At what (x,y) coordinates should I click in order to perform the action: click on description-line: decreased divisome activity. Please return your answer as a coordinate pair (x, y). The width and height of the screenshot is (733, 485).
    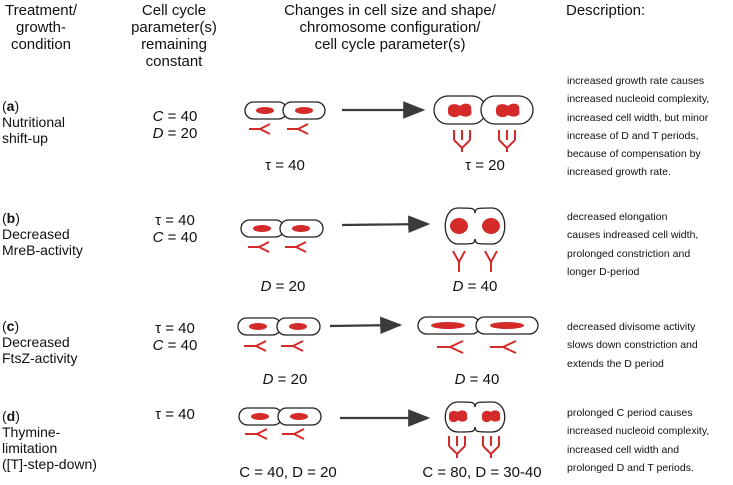
    Looking at the image, I should click on (631, 327).